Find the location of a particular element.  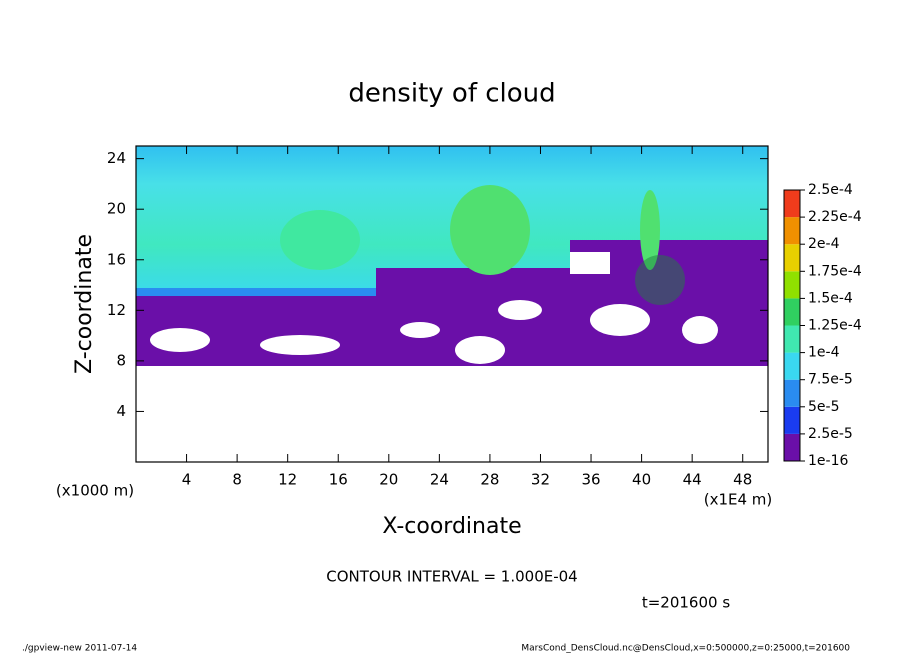

x-unit-label: (x1E4 m) is located at coordinates (738, 500).